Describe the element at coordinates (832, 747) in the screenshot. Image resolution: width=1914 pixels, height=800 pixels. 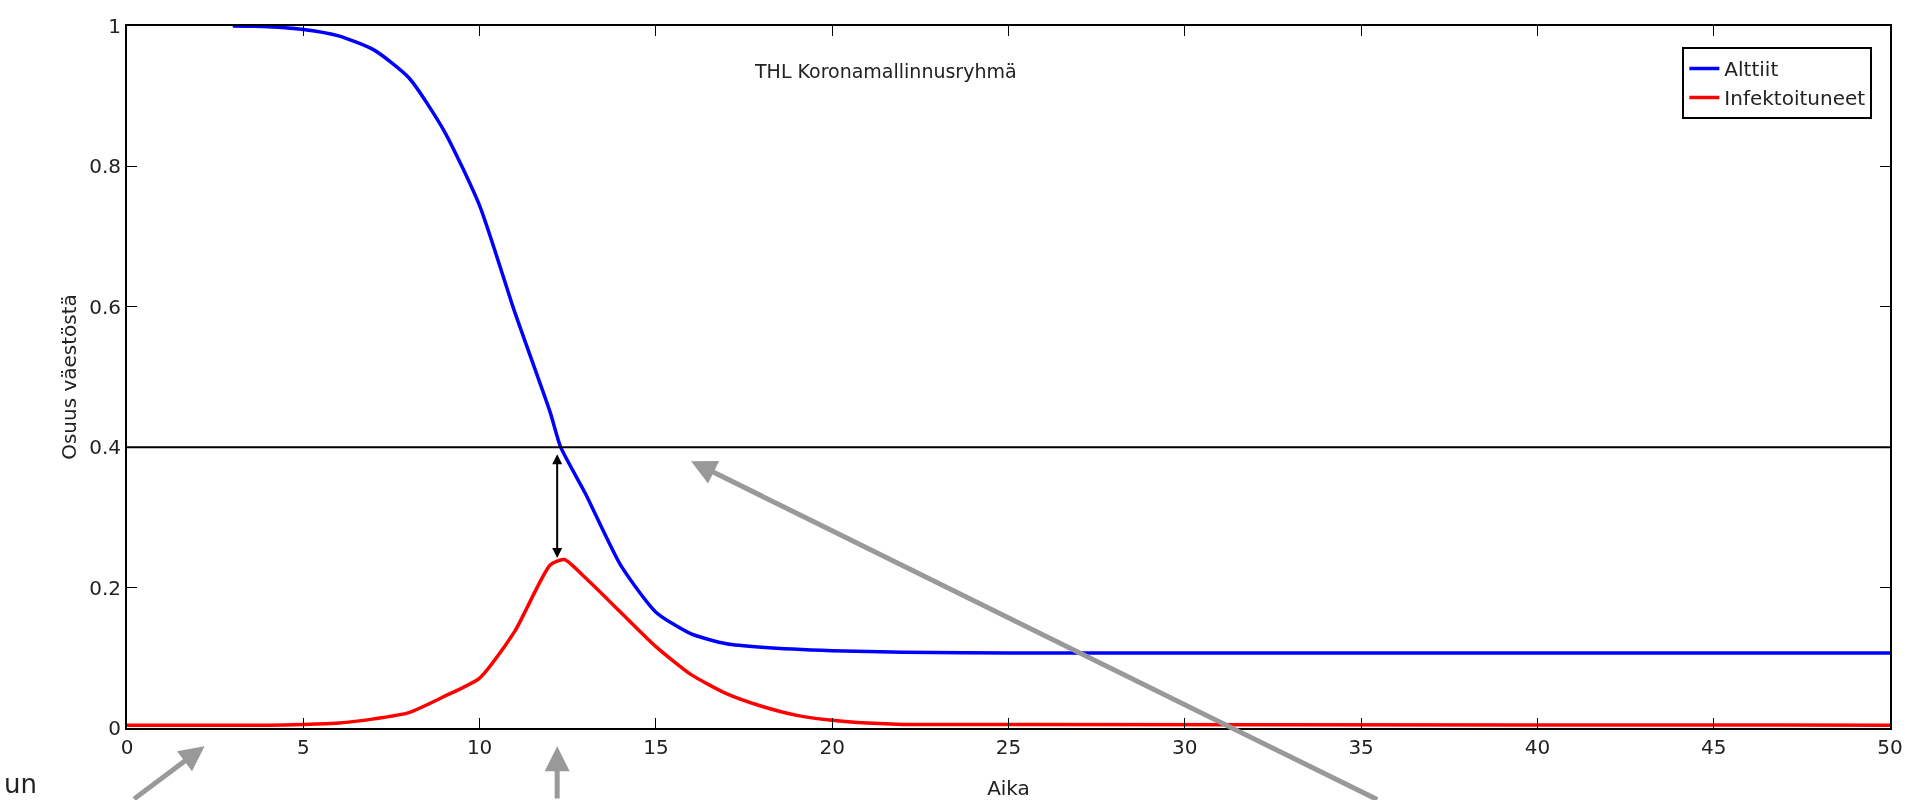
I see `x-tick-label: 20` at that location.